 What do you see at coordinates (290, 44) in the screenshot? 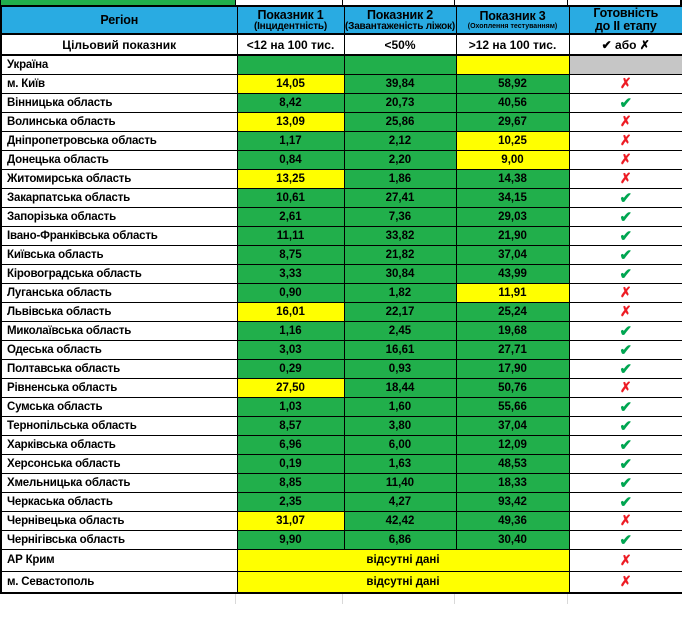
I see `target-indicator1: <12 на 100 тис.` at bounding box center [290, 44].